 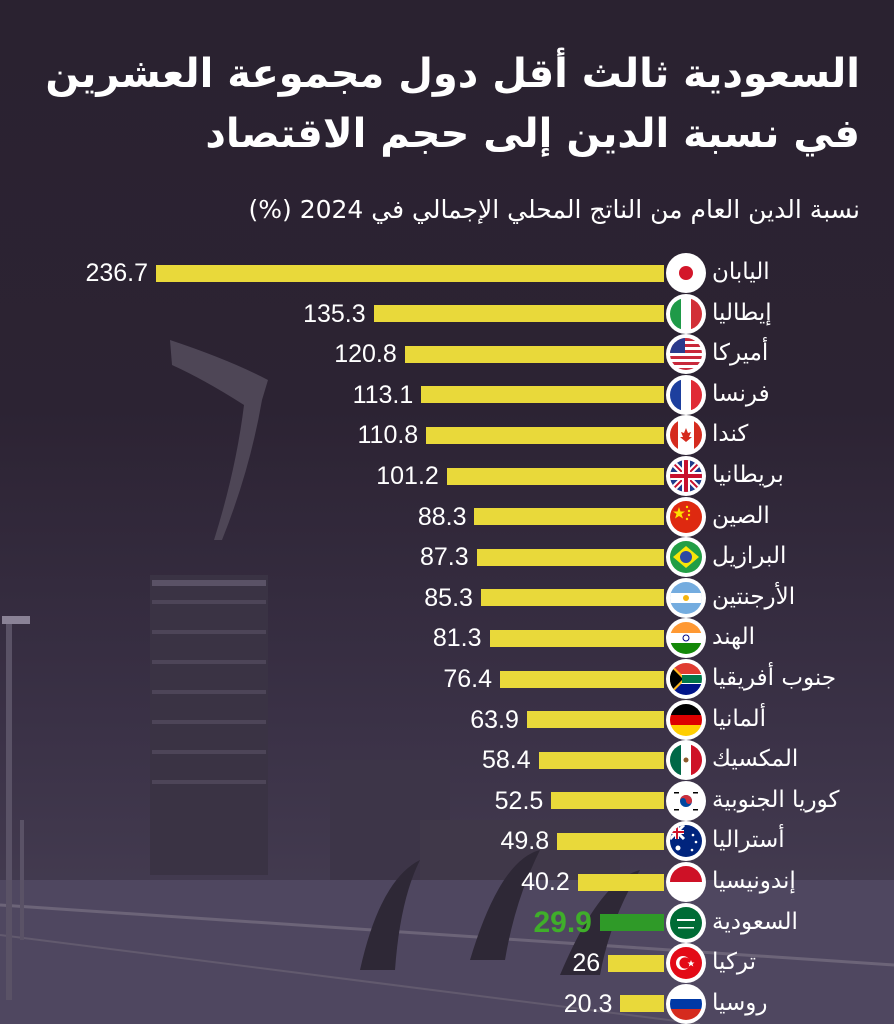 What do you see at coordinates (588, 1003) in the screenshot?
I see `value-label: 20.3` at bounding box center [588, 1003].